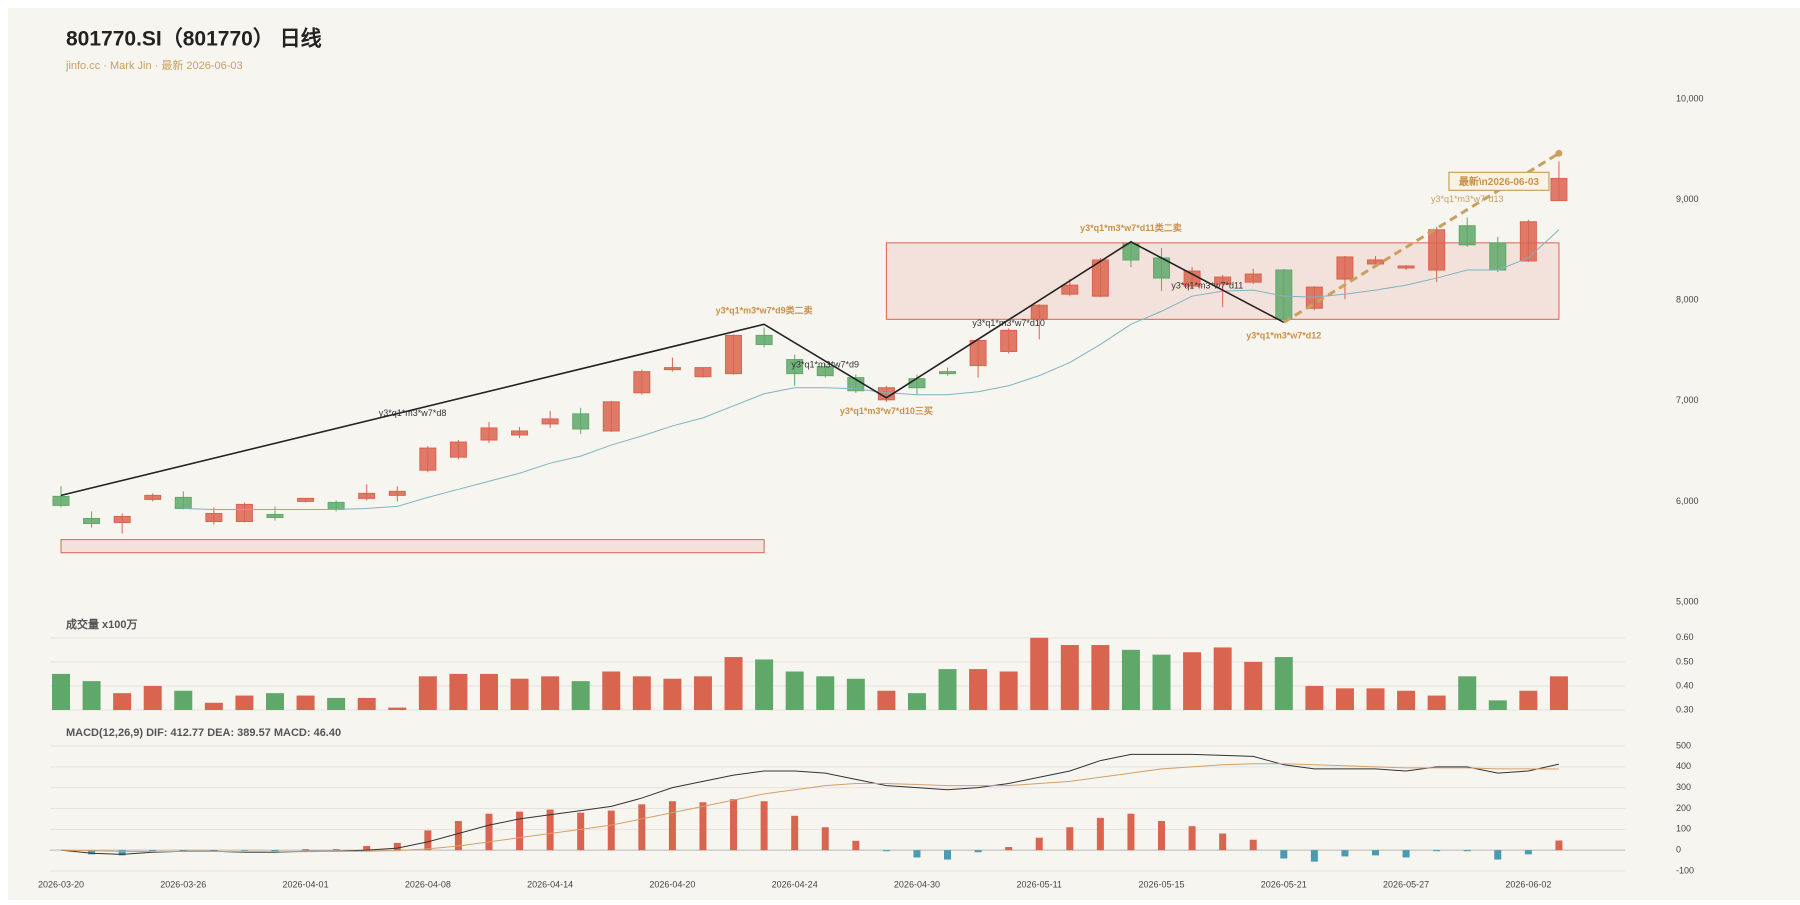  I want to click on pivot-label: y3*q1*m3*w7*d9类二卖, so click(764, 310).